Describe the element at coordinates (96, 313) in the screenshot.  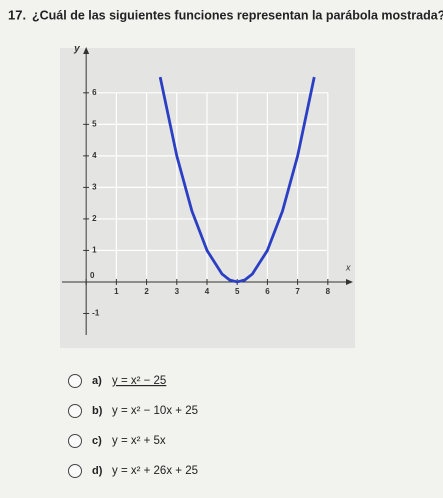
I see `y-tick-label: -1` at that location.